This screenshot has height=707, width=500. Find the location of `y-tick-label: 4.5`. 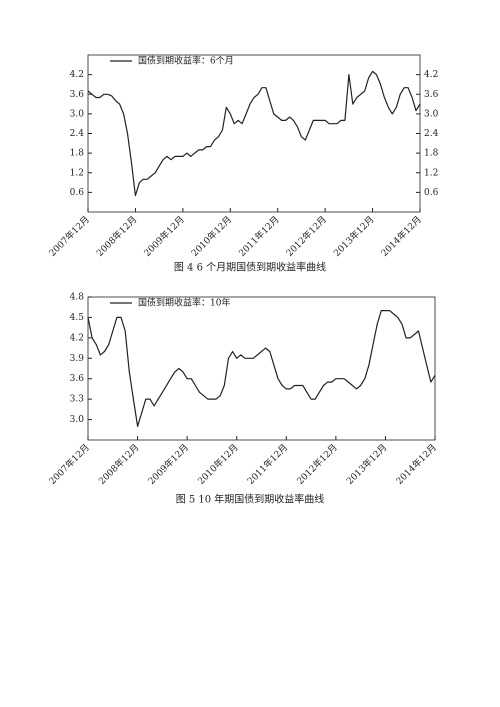

y-tick-label: 4.5 is located at coordinates (77, 318).